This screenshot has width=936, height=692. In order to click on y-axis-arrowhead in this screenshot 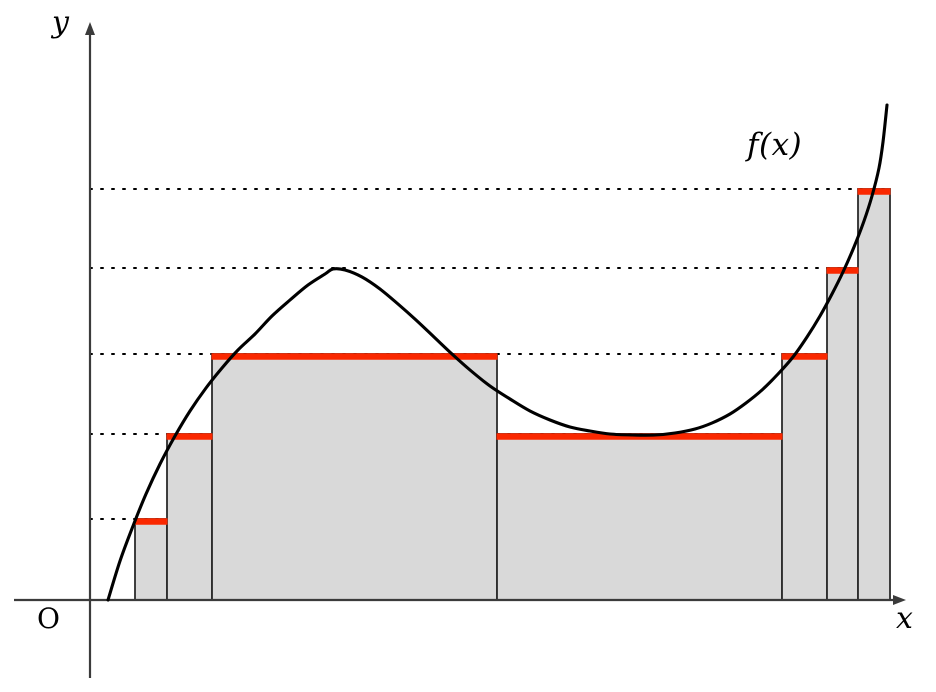, I will do `click(90, 28)`.